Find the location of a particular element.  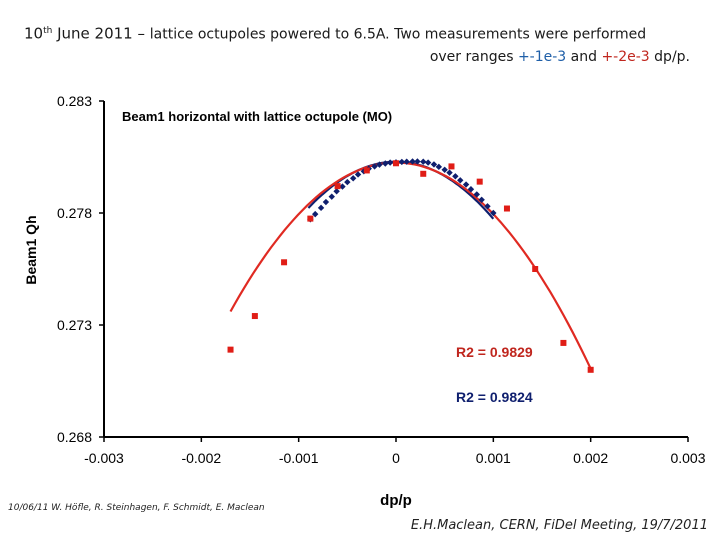

title-date-rest: June 2011 – is located at coordinates (101, 33).